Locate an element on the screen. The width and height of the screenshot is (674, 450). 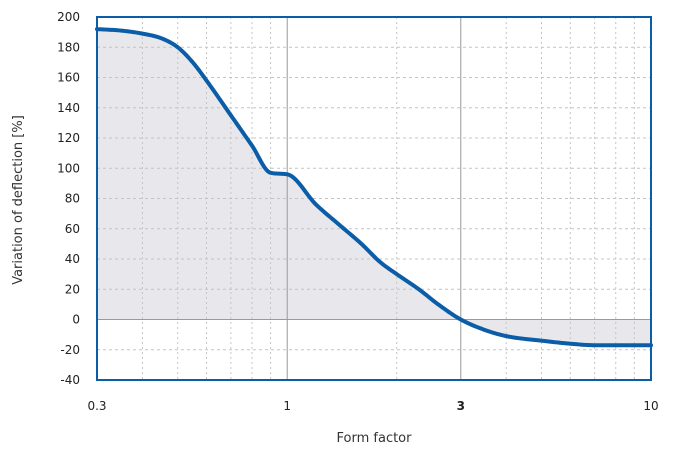
y-tick-label: 200 is located at coordinates (68, 17).